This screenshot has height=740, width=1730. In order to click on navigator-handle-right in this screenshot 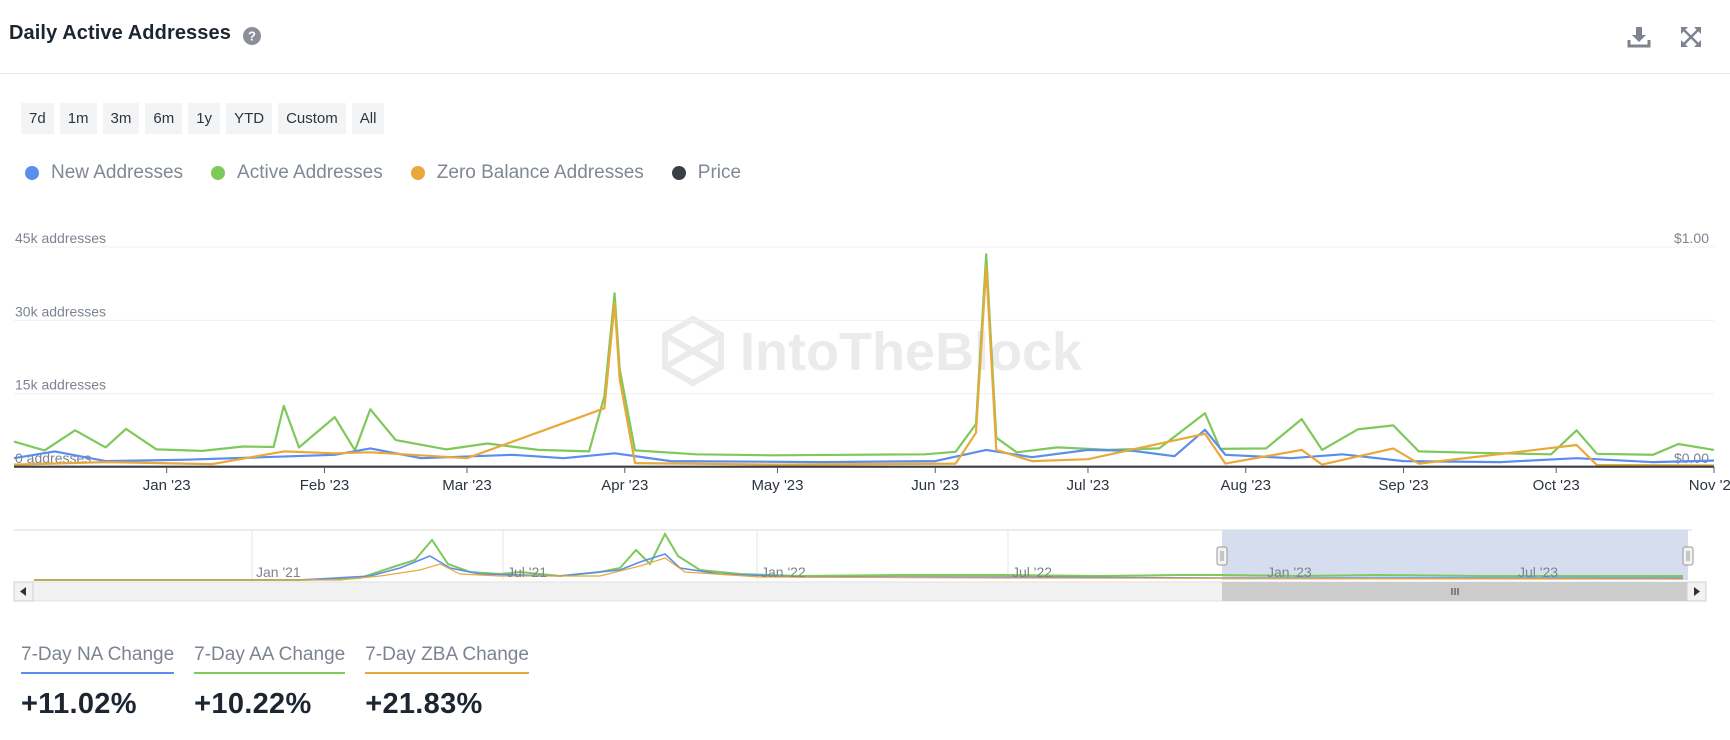, I will do `click(1688, 556)`.